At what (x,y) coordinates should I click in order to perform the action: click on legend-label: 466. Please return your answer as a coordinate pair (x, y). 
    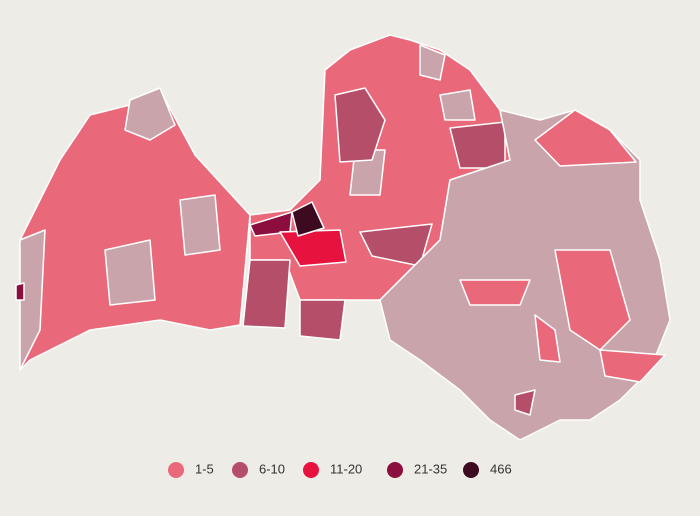
    Looking at the image, I should click on (501, 468).